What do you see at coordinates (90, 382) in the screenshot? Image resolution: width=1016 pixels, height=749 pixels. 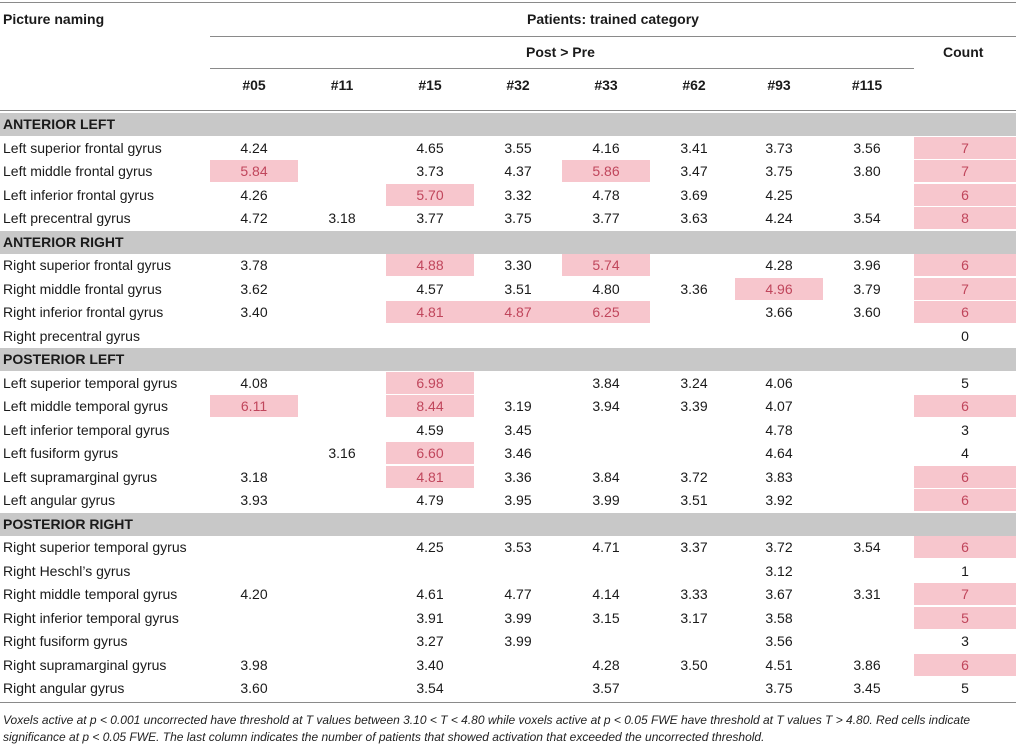 I see `region-label: Left superior temporal gyrus` at bounding box center [90, 382].